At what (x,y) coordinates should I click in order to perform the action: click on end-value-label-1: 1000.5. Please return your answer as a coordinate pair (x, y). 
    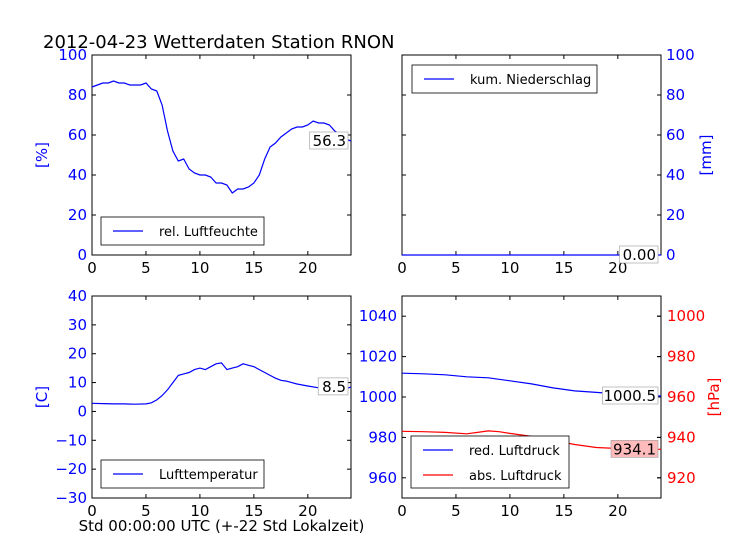
    Looking at the image, I should click on (630, 396).